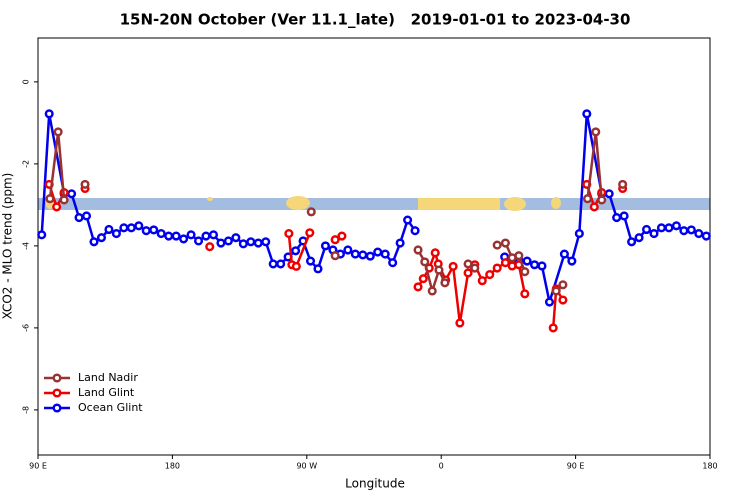 The image size is (750, 500). Describe the element at coordinates (110, 407) in the screenshot. I see `legend-label: Ocean Glint` at that location.